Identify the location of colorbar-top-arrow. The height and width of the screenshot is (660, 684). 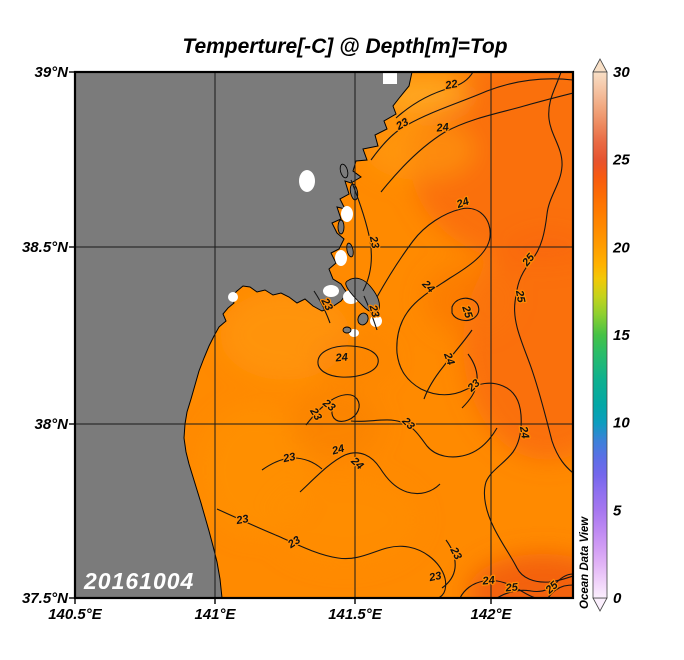
(600, 65).